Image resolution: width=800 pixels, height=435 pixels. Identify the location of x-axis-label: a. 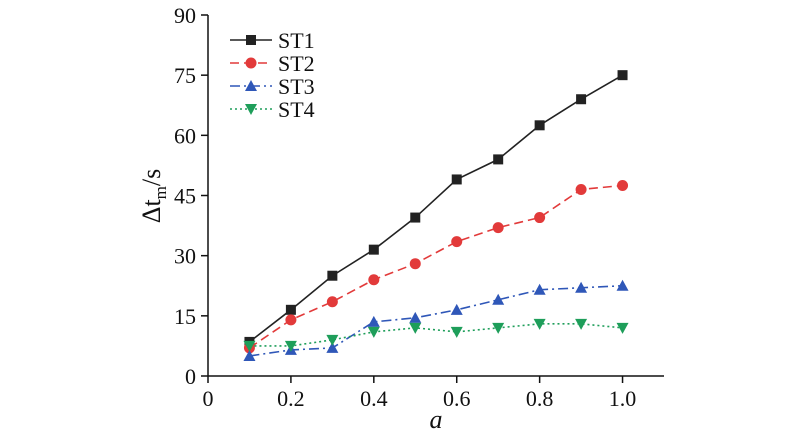
(436, 419).